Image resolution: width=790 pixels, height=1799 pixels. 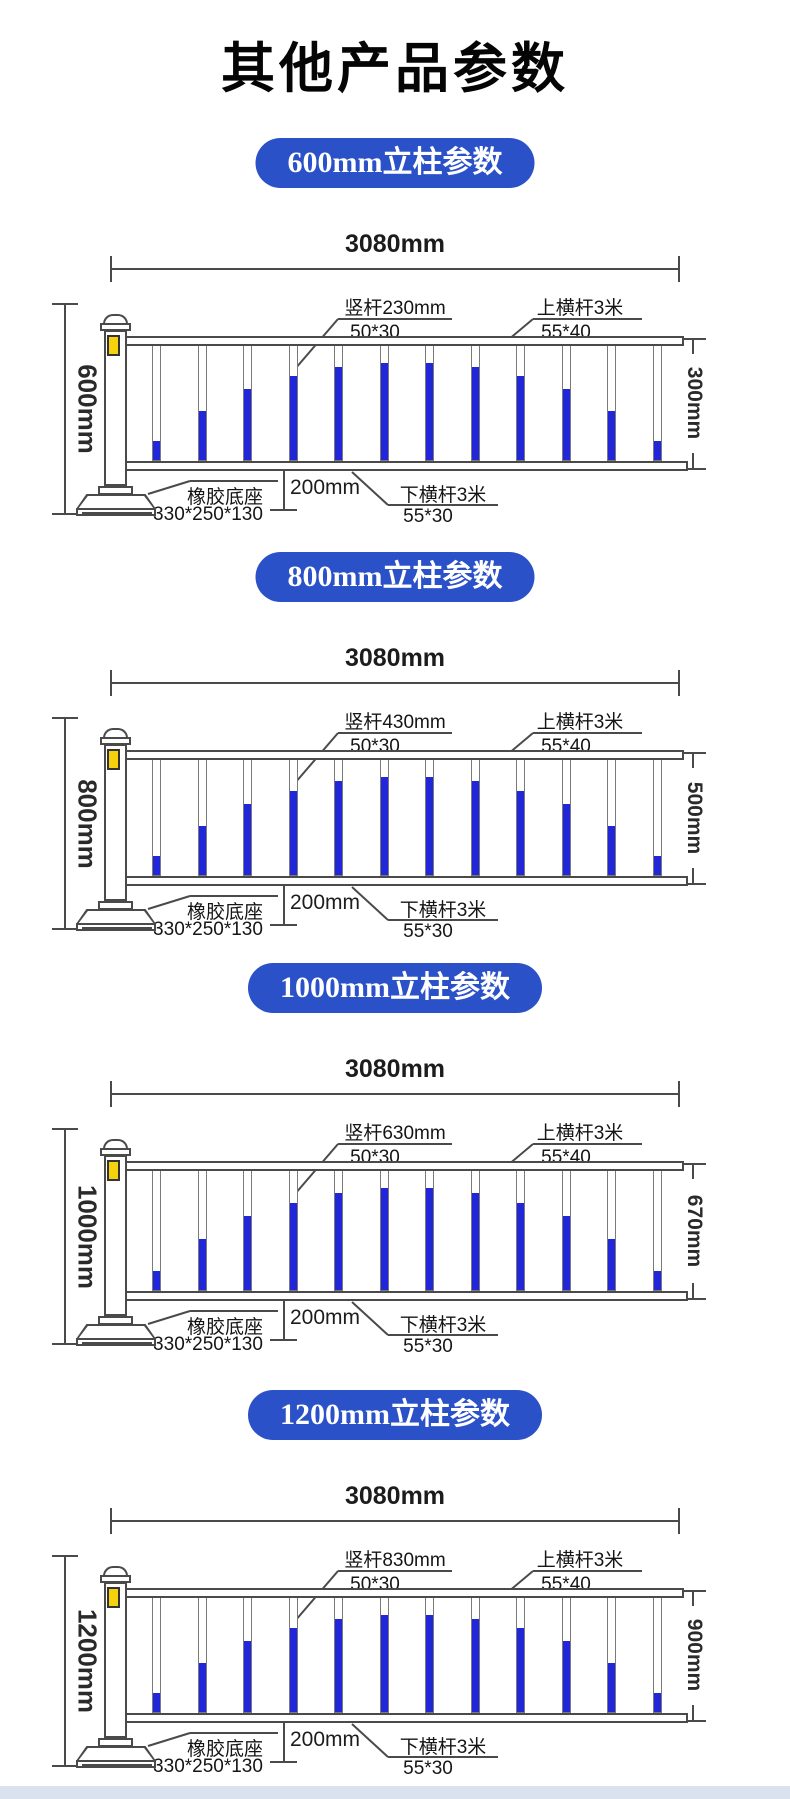 I want to click on section-badge: 1200mm立柱参数, so click(x=395, y=1415).